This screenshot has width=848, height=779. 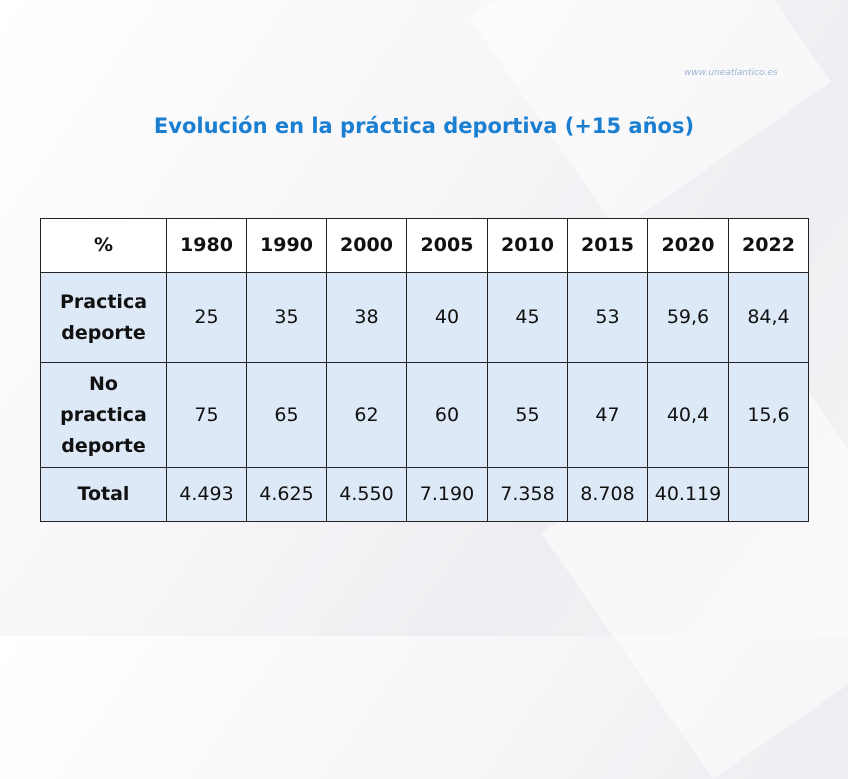 What do you see at coordinates (447, 317) in the screenshot?
I see `table-cell: 40` at bounding box center [447, 317].